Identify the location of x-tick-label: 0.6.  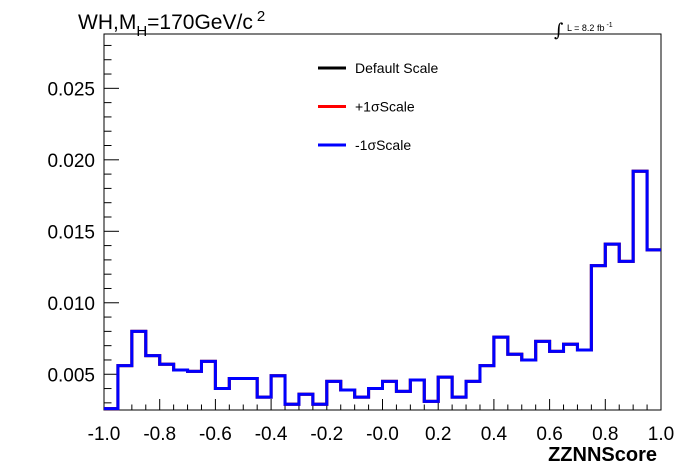
(549, 434).